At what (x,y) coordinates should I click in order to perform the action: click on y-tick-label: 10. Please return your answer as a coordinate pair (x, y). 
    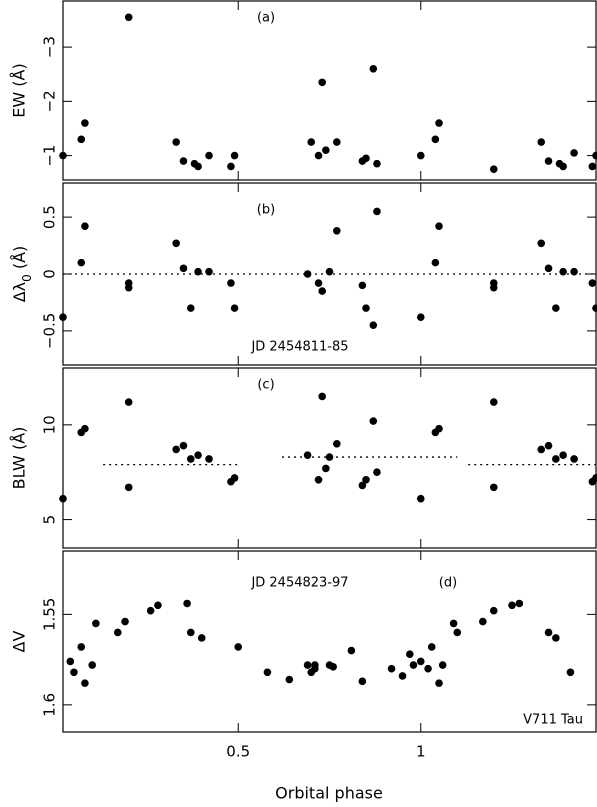
    Looking at the image, I should click on (50, 424).